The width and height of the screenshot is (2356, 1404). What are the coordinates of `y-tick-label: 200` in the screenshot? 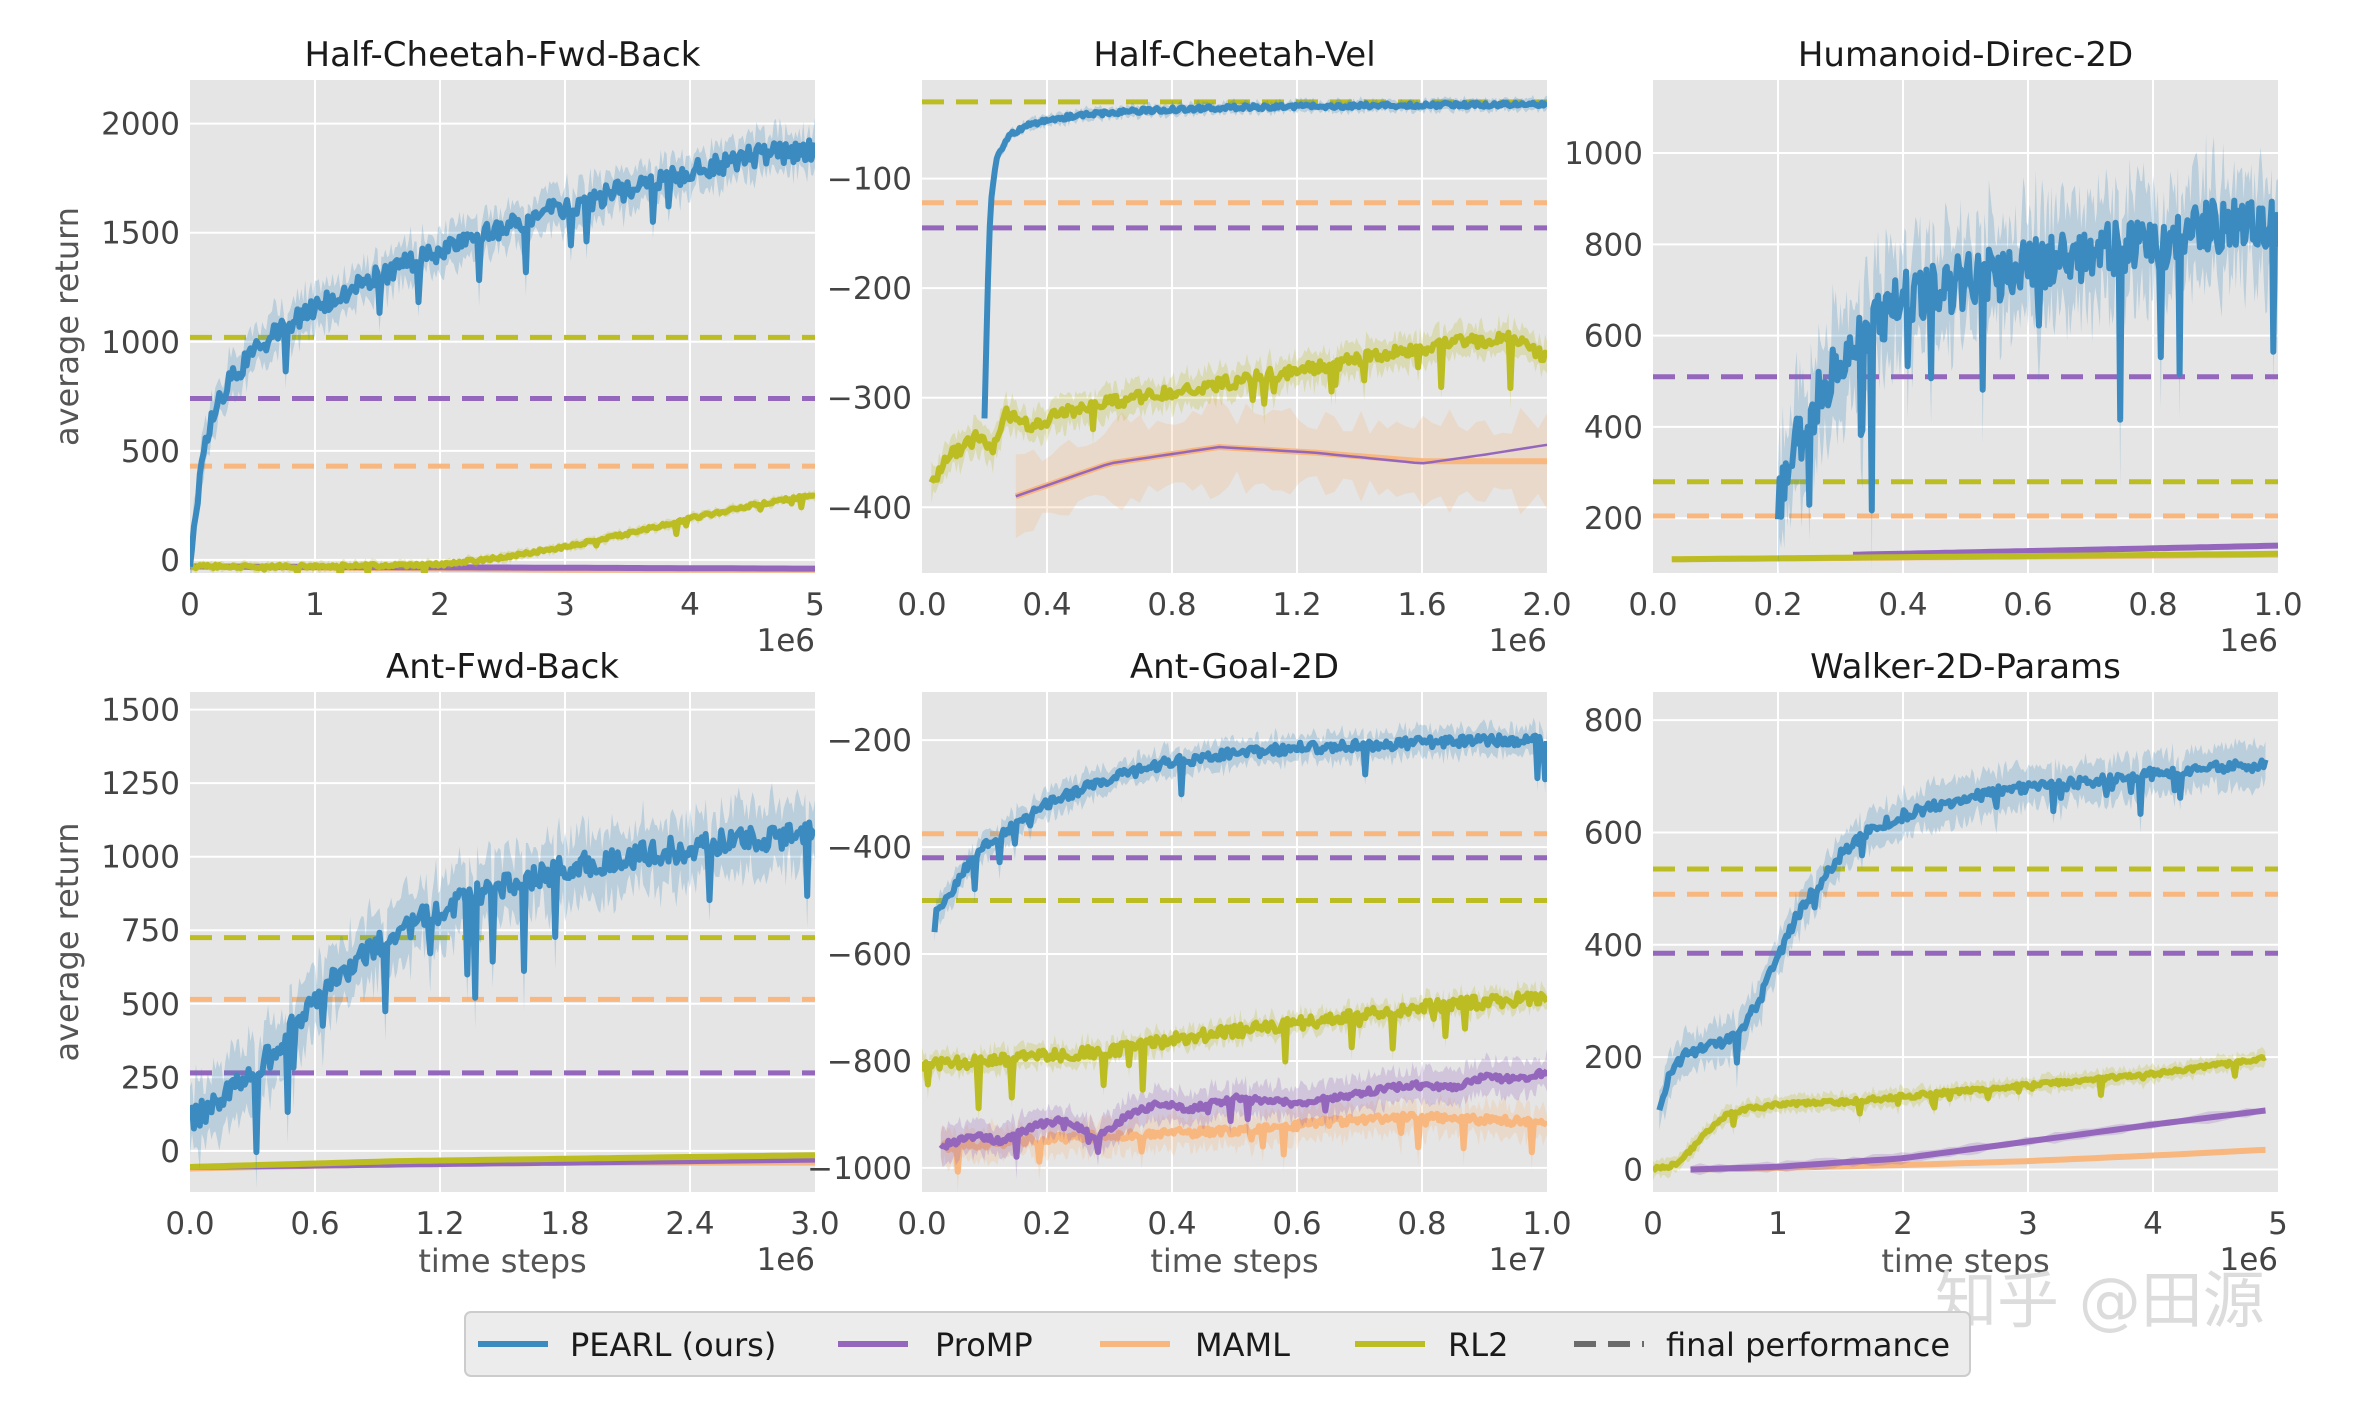 It's located at (1613, 1058).